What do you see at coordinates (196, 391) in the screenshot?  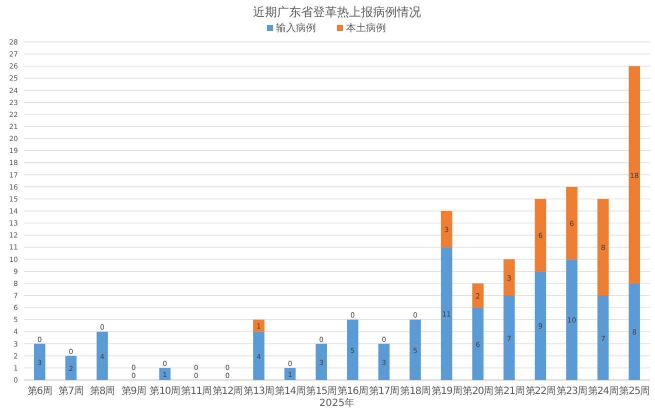 I see `x-tick-label: 第11周` at bounding box center [196, 391].